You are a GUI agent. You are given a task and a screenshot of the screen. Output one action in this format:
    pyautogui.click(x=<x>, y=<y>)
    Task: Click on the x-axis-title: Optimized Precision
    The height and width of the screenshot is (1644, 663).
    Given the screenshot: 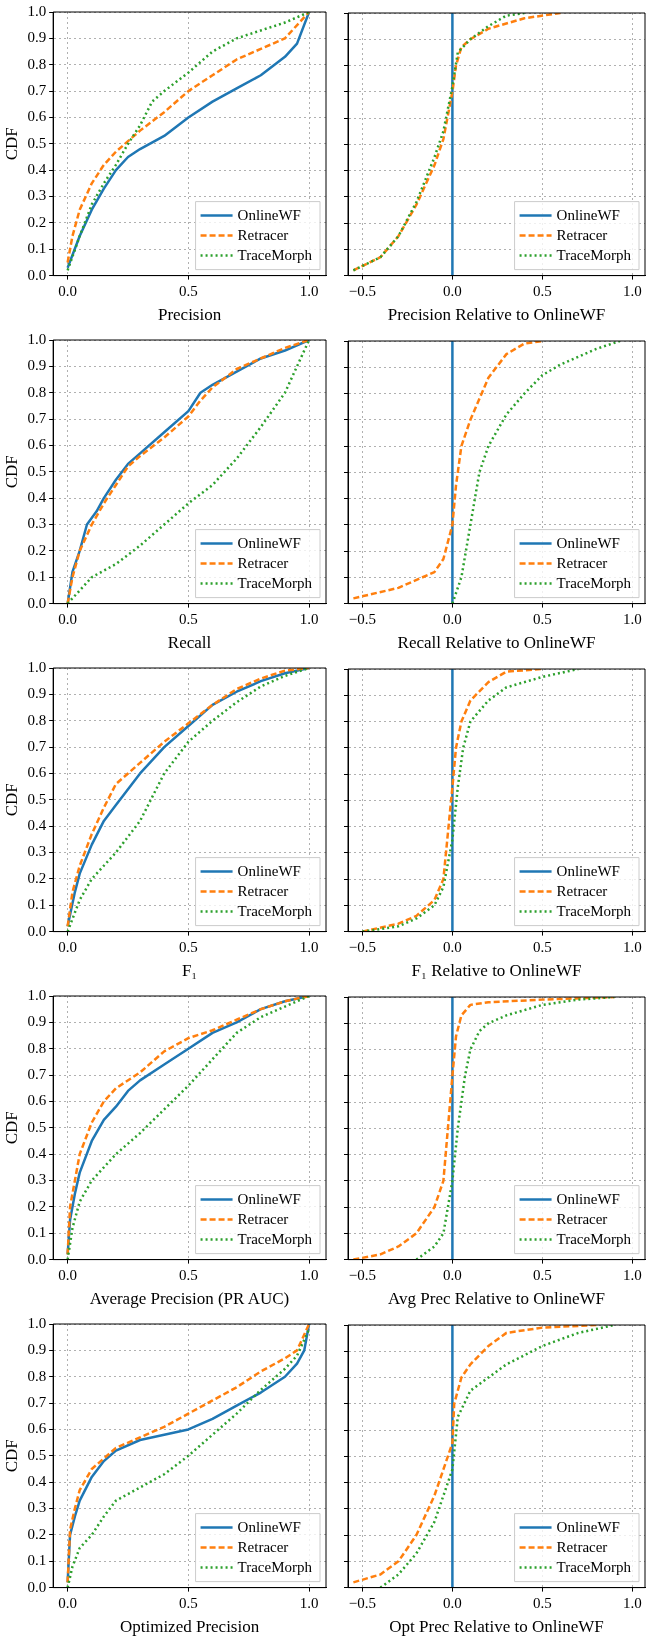 What is the action you would take?
    pyautogui.click(x=189, y=1627)
    